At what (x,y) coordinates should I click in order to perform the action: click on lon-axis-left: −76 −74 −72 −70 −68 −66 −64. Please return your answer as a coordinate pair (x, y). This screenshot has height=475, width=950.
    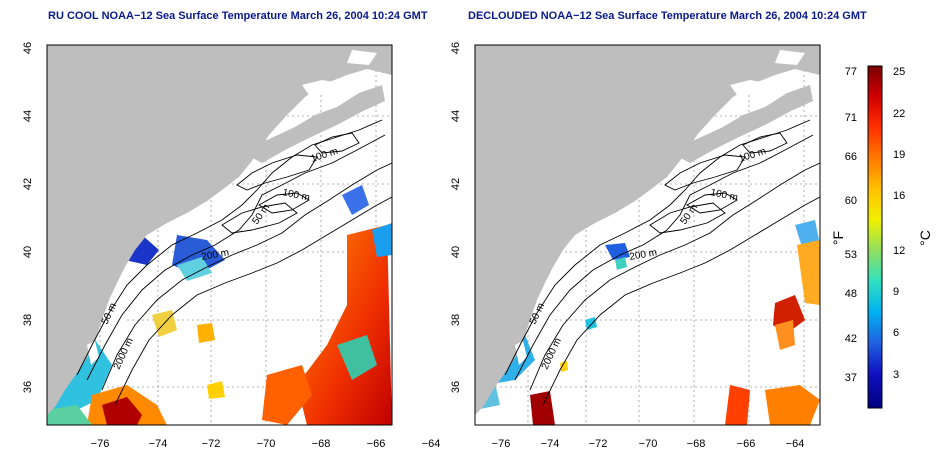
    Looking at the image, I should click on (266, 444).